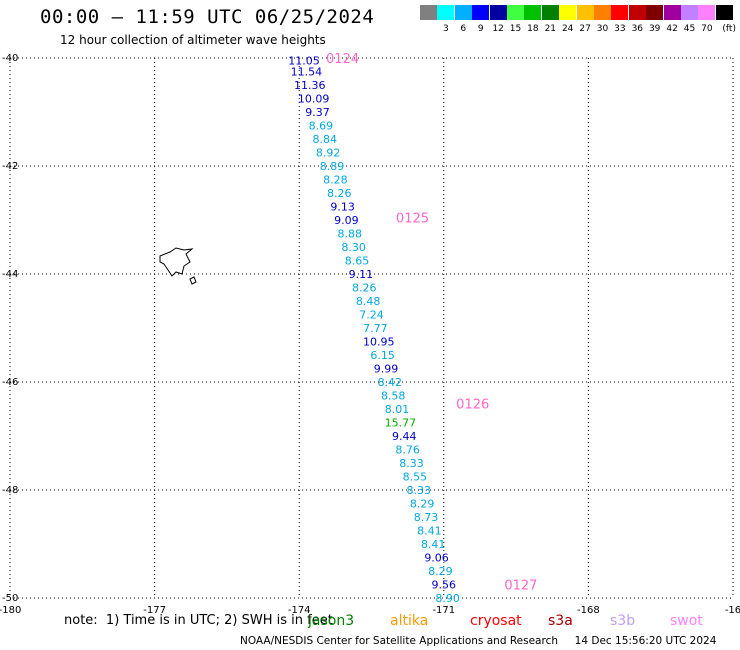  What do you see at coordinates (496, 621) in the screenshot?
I see `satellite-label: cryosat` at bounding box center [496, 621].